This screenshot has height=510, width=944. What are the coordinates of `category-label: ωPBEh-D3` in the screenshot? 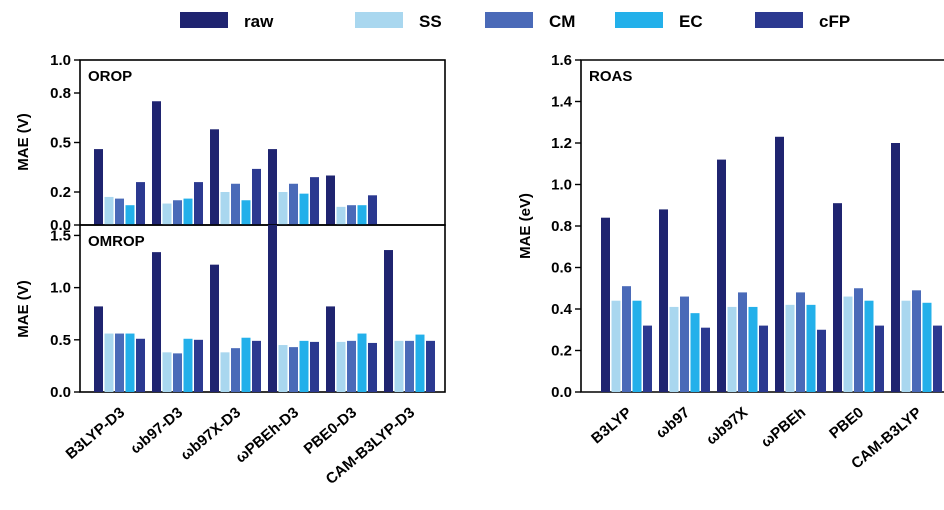 It's located at (267, 435).